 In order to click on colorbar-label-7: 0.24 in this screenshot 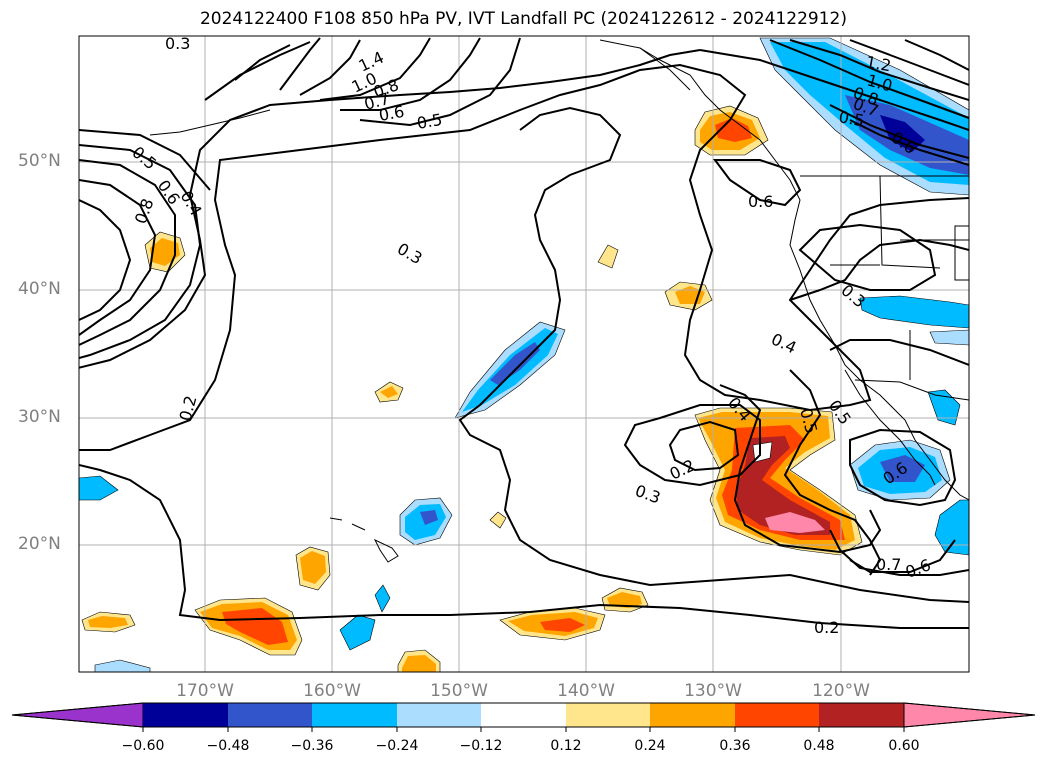, I will do `click(650, 746)`.